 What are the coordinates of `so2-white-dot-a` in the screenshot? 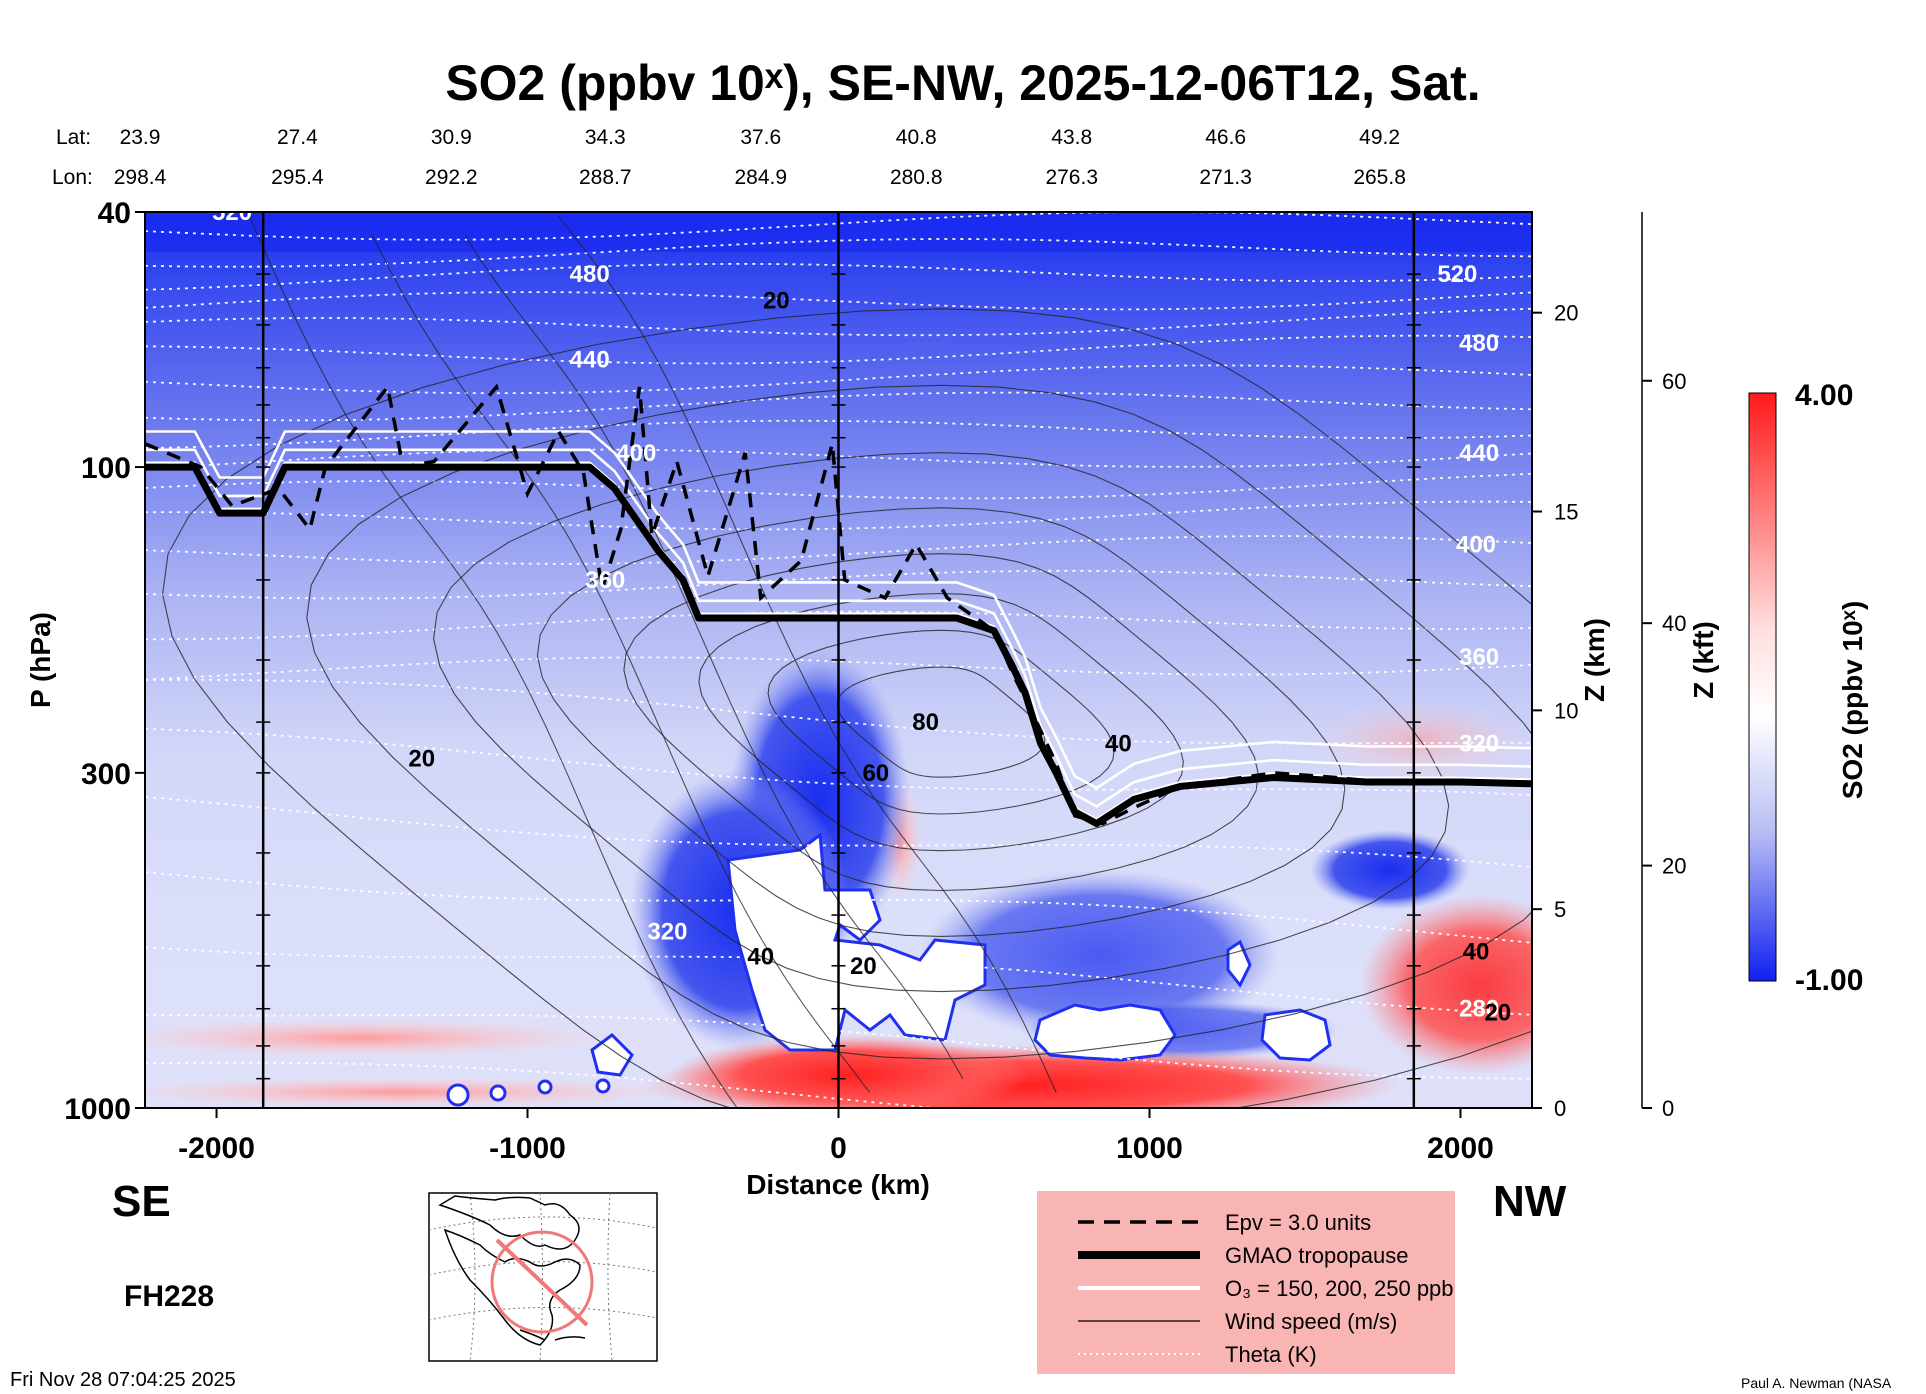 It's located at (458, 1095).